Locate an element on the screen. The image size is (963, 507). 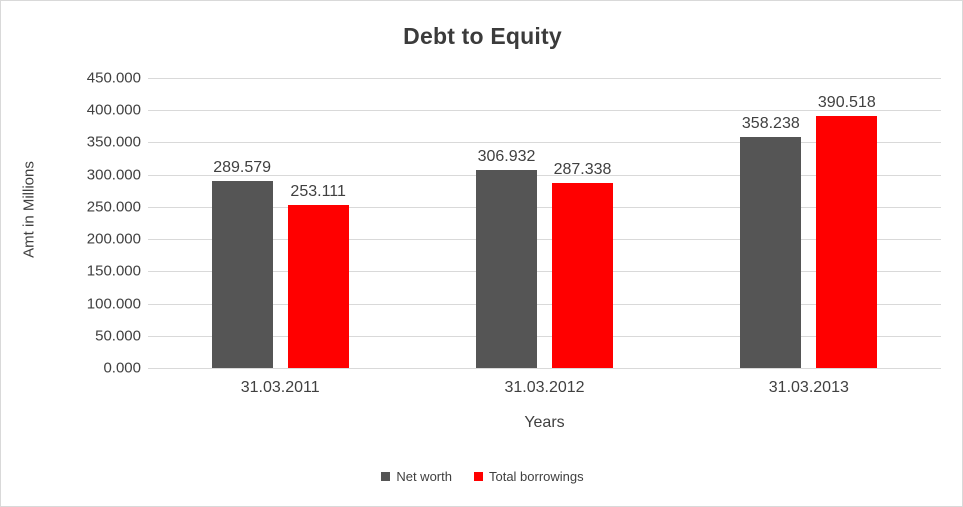
y-axis-tick-label: 200.000 is located at coordinates (113, 239).